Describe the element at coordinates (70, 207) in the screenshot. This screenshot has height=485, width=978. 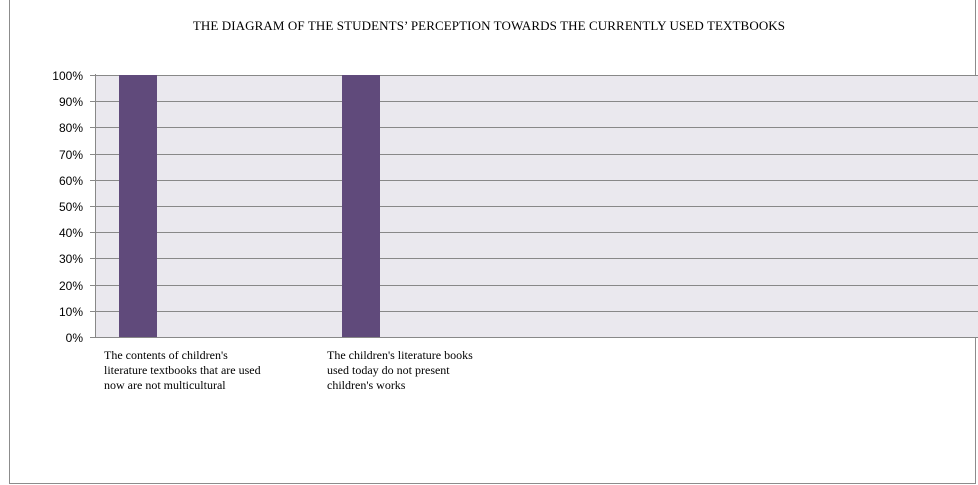
I see `y-tick-label: 50%` at that location.